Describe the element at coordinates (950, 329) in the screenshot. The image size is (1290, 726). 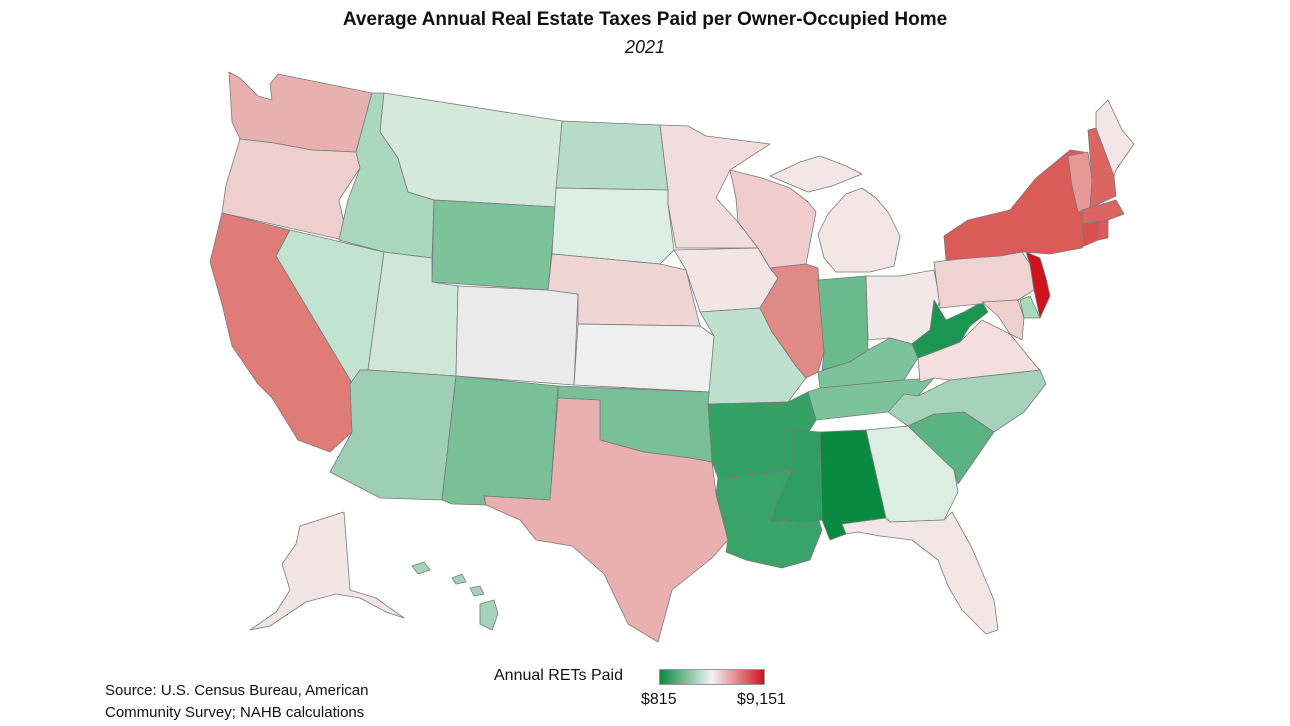
I see `state-west-virginia` at that location.